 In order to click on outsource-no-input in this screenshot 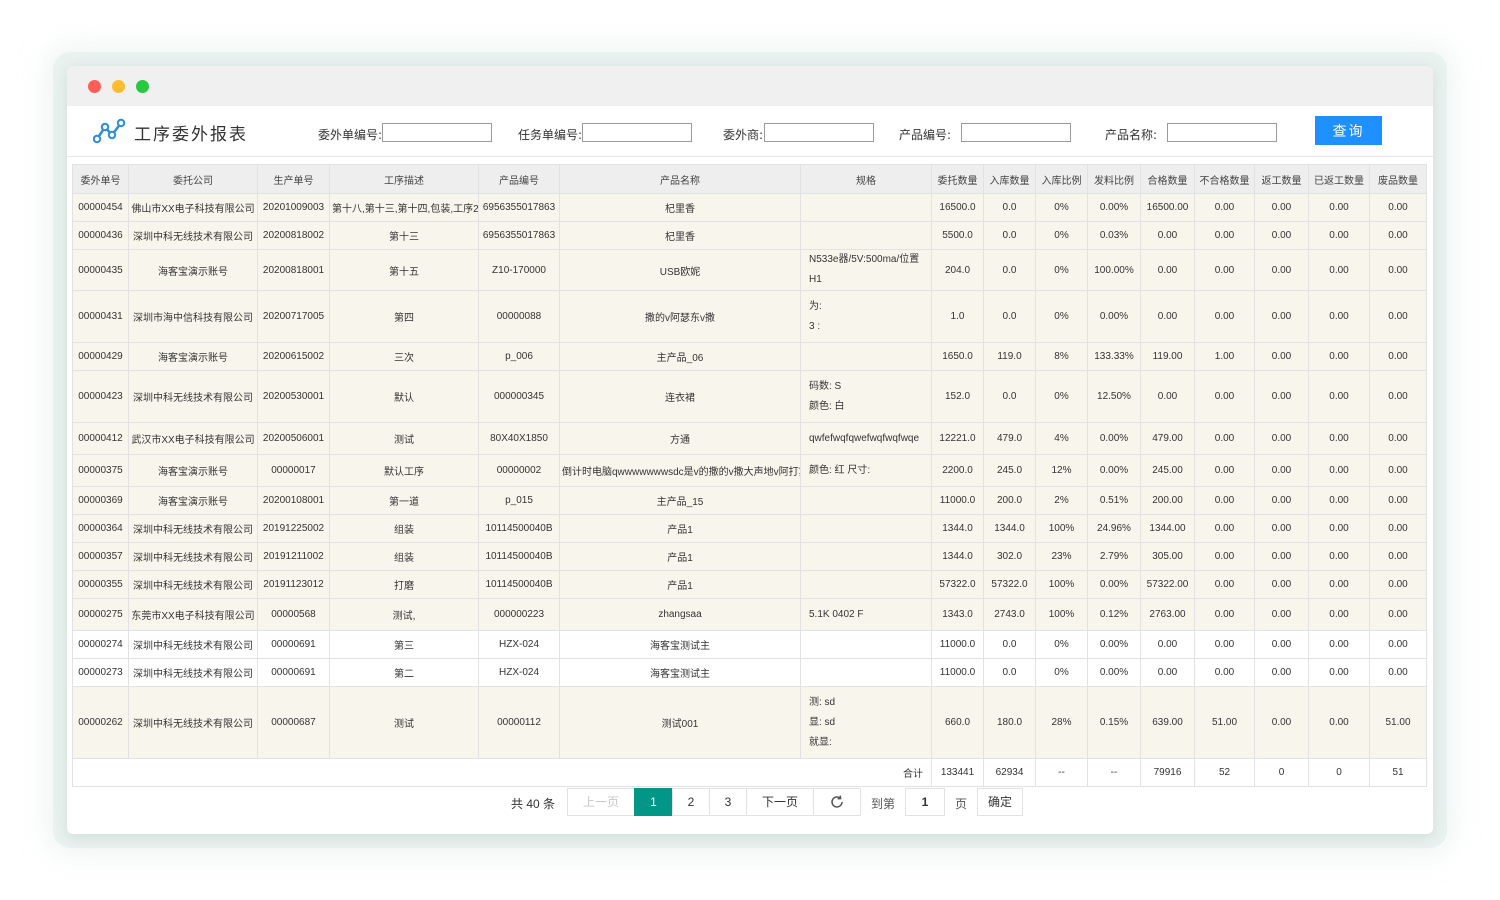, I will do `click(437, 132)`.